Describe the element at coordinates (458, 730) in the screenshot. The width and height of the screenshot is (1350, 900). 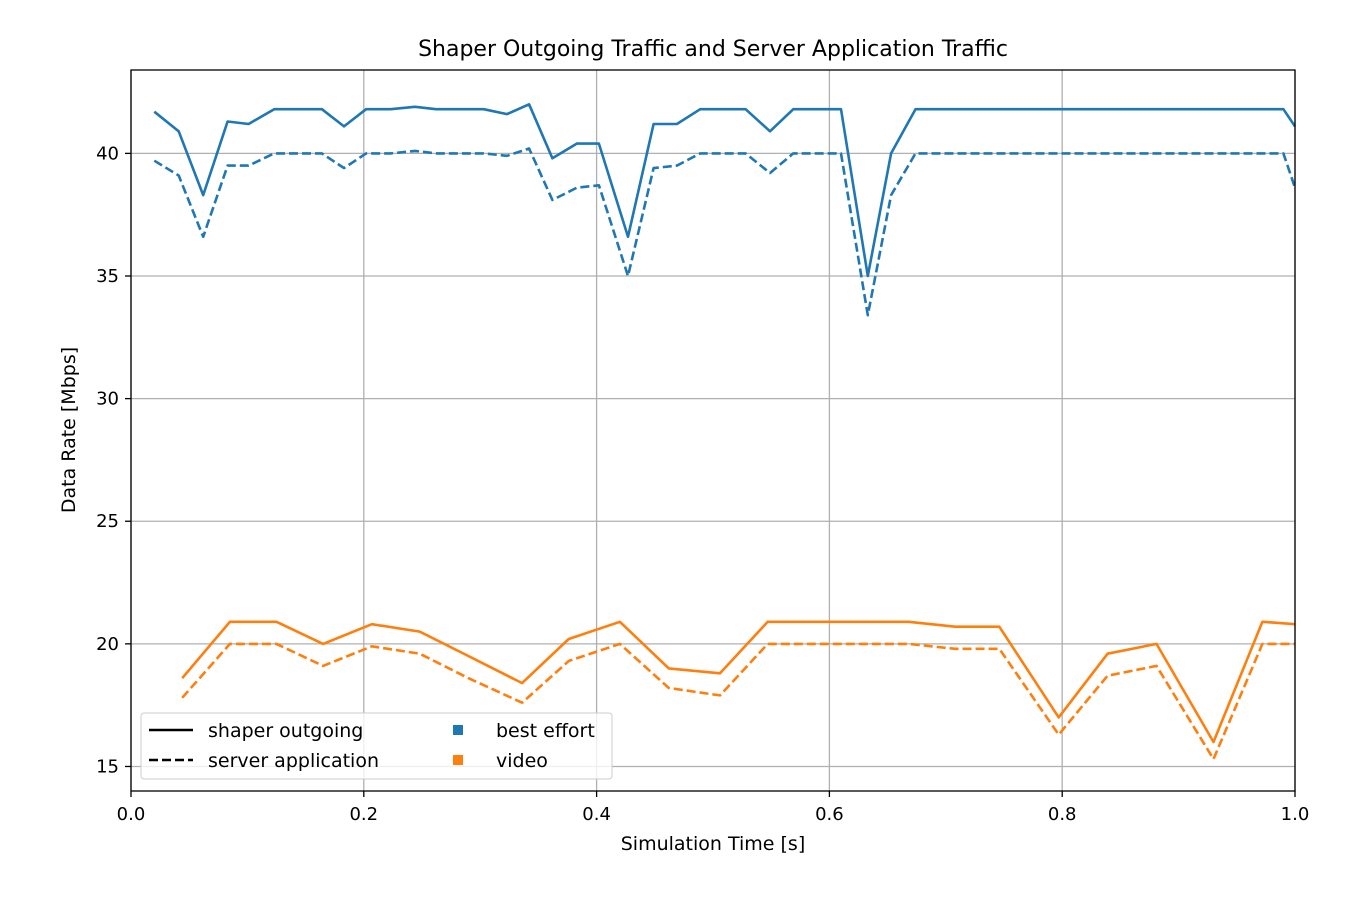
I see `legend-best-effort-swatch` at that location.